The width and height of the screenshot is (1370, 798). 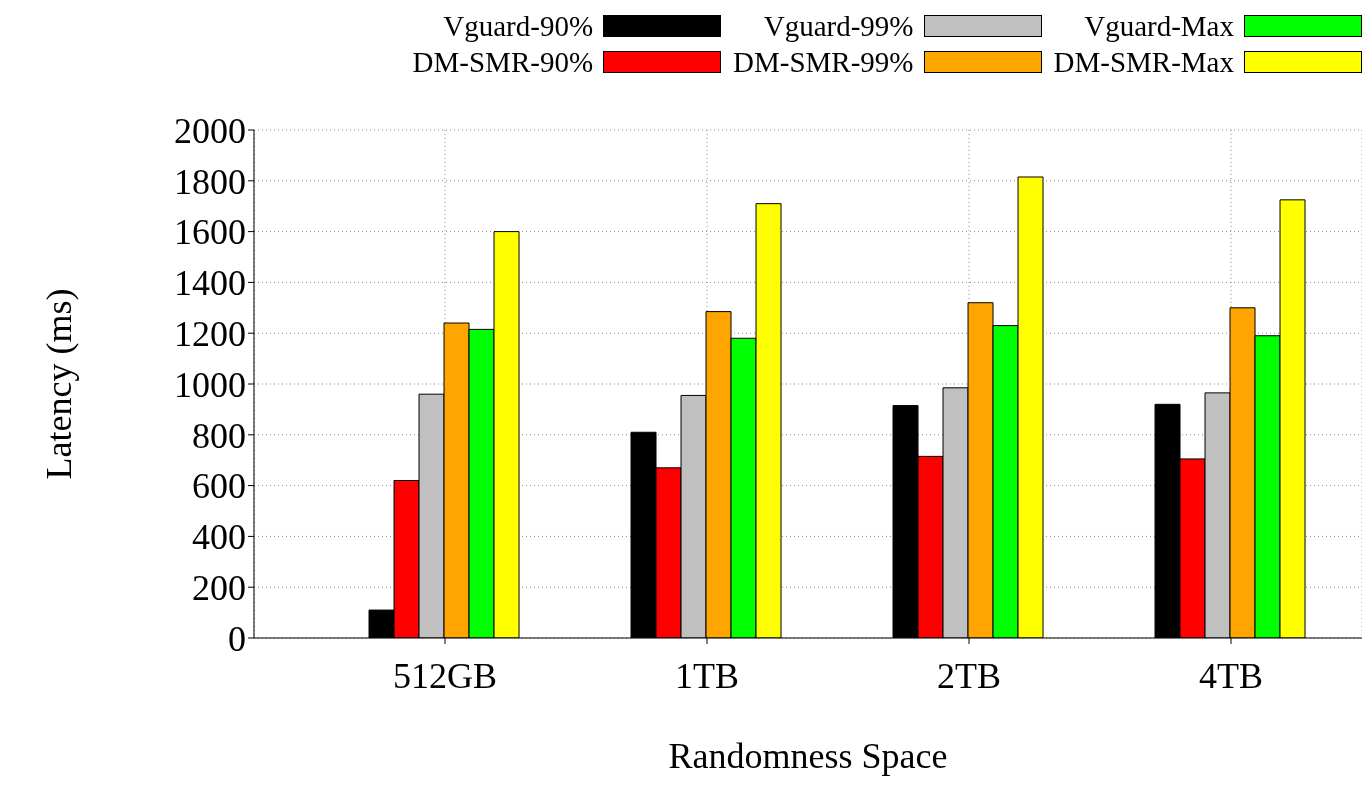 What do you see at coordinates (1159, 26) in the screenshot?
I see `legend-label: Vguard-Max` at bounding box center [1159, 26].